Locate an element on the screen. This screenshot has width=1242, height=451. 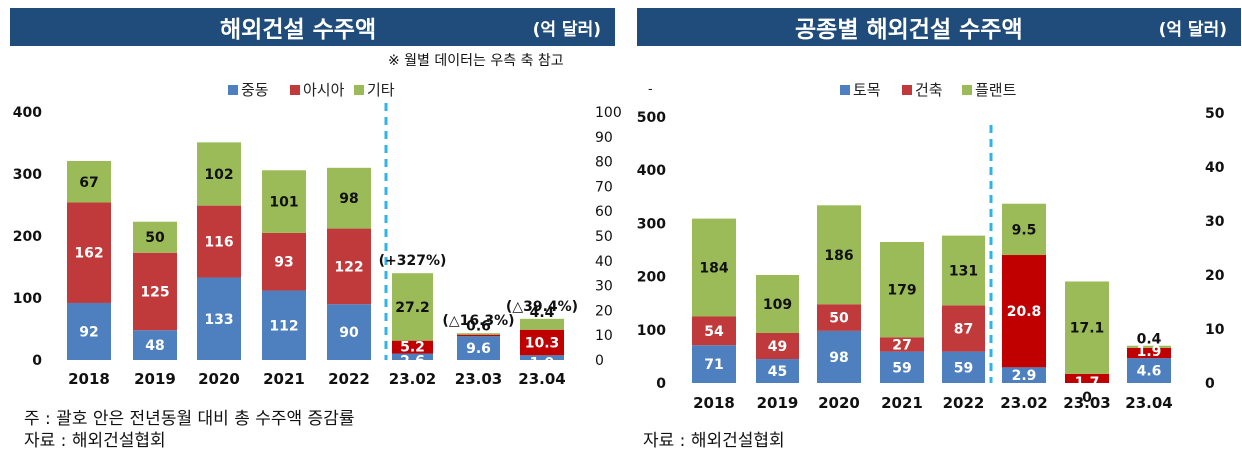
left-bar-2022-기타 is located at coordinates (349, 198).